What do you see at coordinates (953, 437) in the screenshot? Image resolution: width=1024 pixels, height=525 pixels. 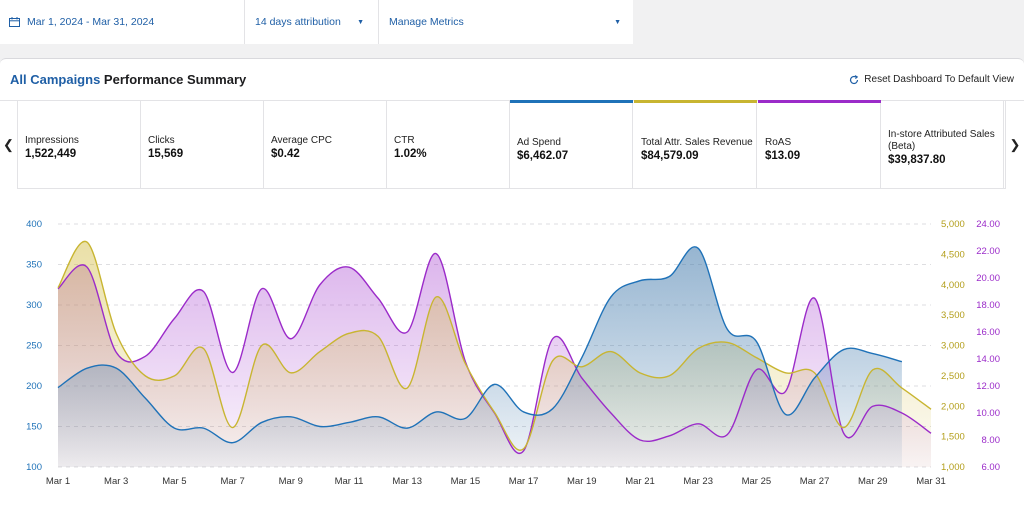 I see `y-right-revenue-tick-label: 1,500` at bounding box center [953, 437].